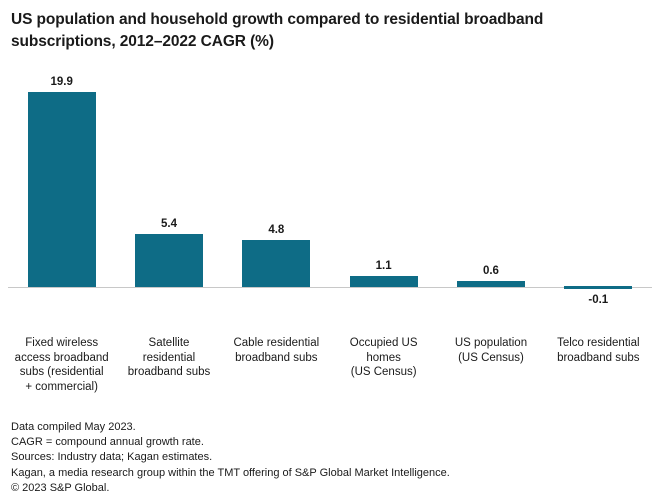  Describe the element at coordinates (112, 457) in the screenshot. I see `note-sources: Sources: Industry data; Kagan estimates.` at that location.